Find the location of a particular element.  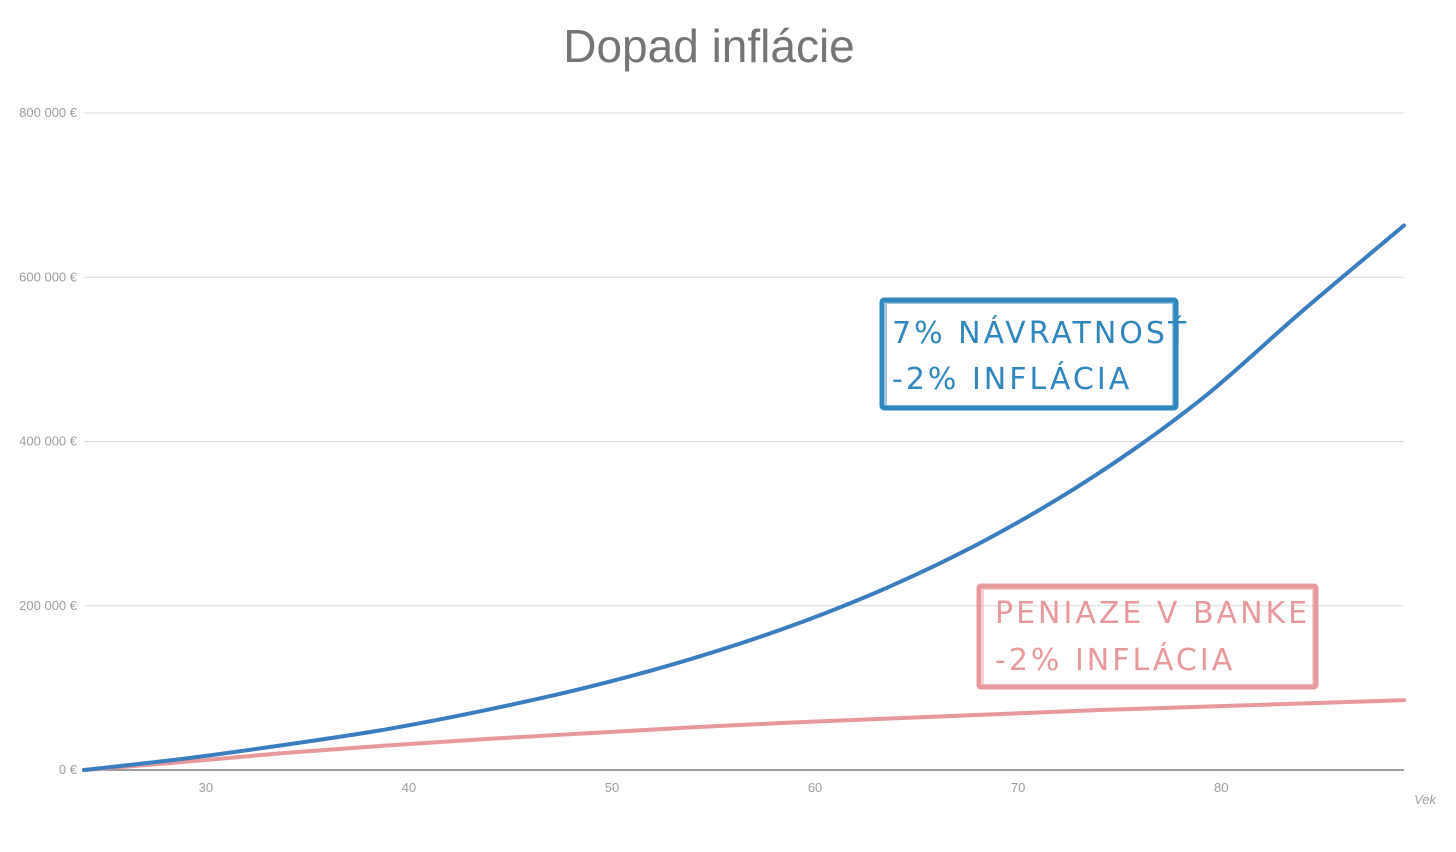

x-axis-tick-labels: 30 40 50 60 70 80 is located at coordinates (714, 787).